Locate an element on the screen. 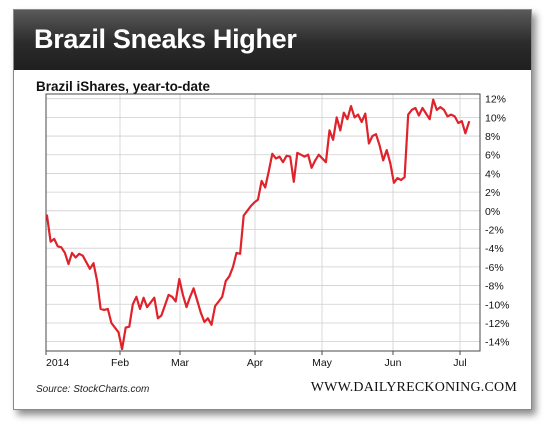 The image size is (550, 426). y-tick-label: -4% is located at coordinates (494, 249).